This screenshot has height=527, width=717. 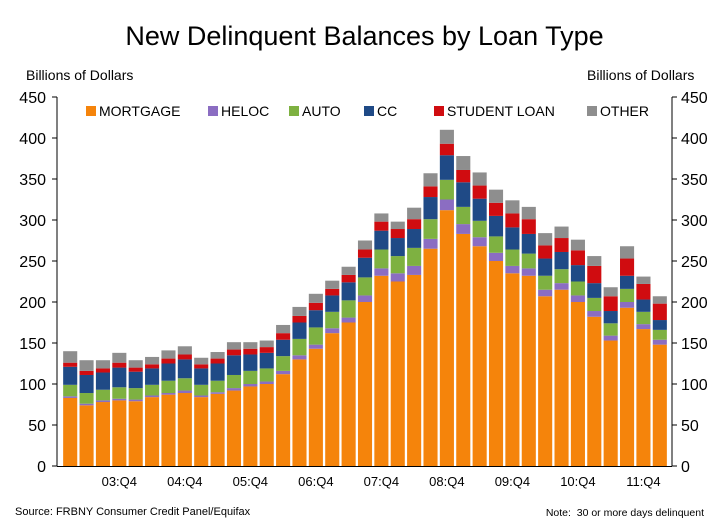 I want to click on legend-item-other: OTHER, so click(x=618, y=111).